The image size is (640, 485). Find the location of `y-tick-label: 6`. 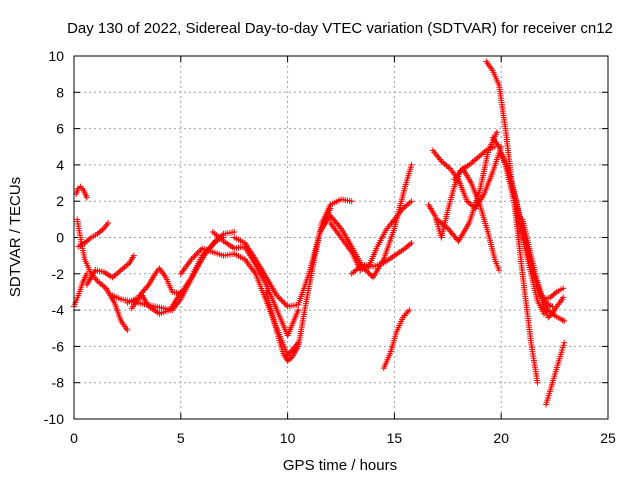

y-tick-label: 6 is located at coordinates (60, 129).